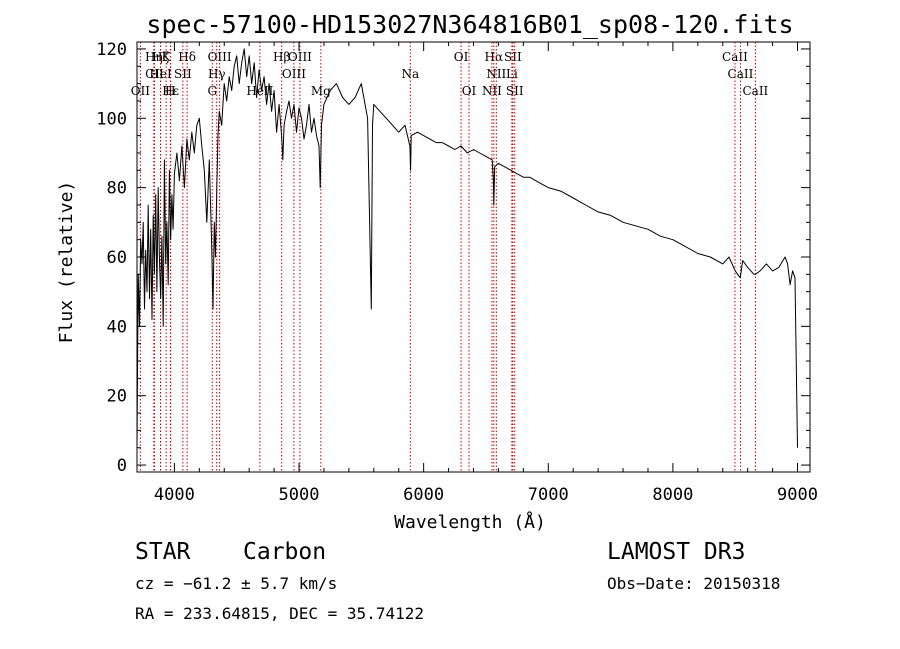  What do you see at coordinates (321, 91) in the screenshot?
I see `line-label-17: Mg` at bounding box center [321, 91].